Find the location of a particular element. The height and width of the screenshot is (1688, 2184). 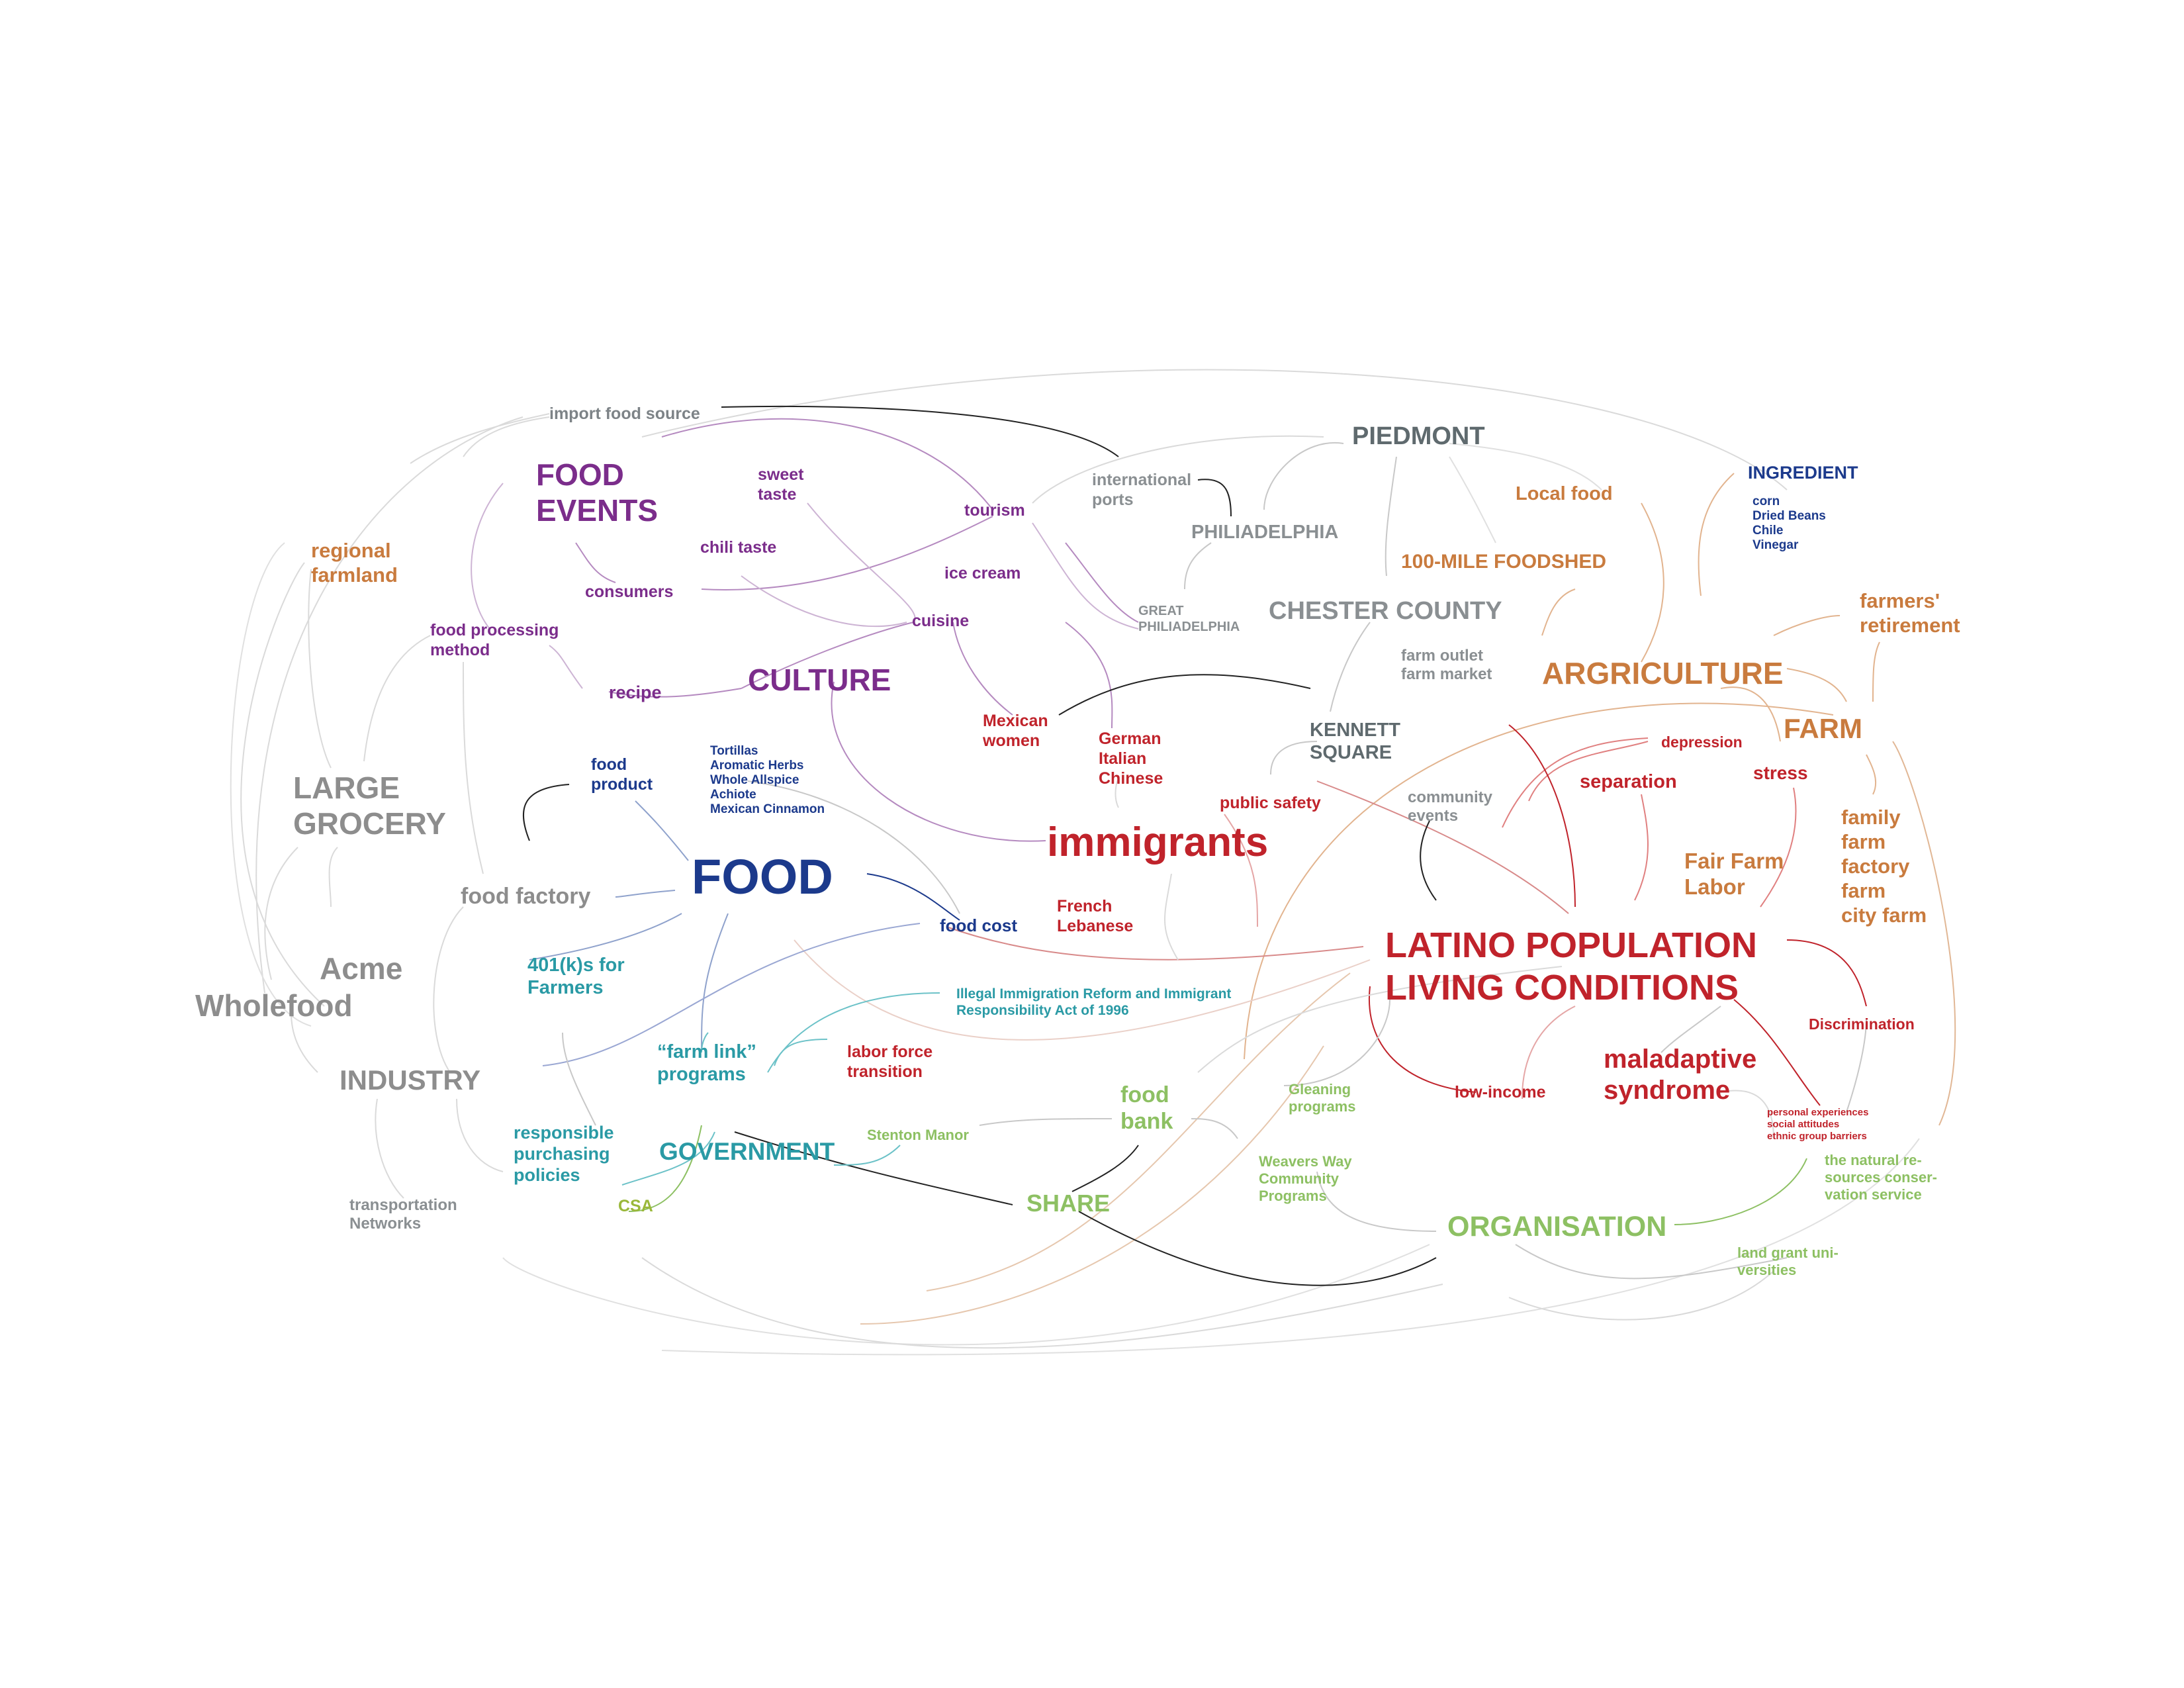

share-label: SHARE is located at coordinates (1068, 1203).